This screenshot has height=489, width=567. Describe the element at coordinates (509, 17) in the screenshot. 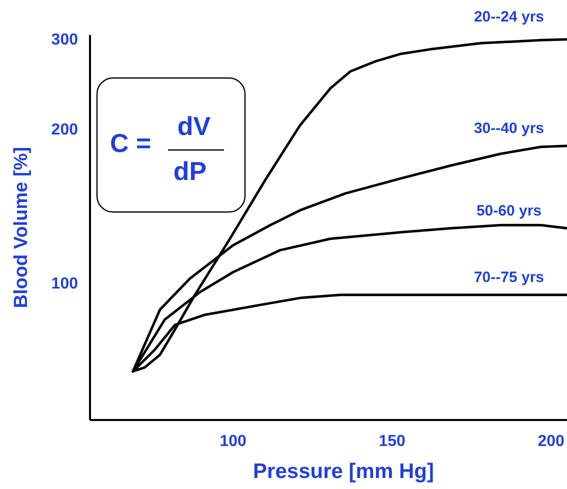

I see `series-label: 20--24 yrs` at that location.